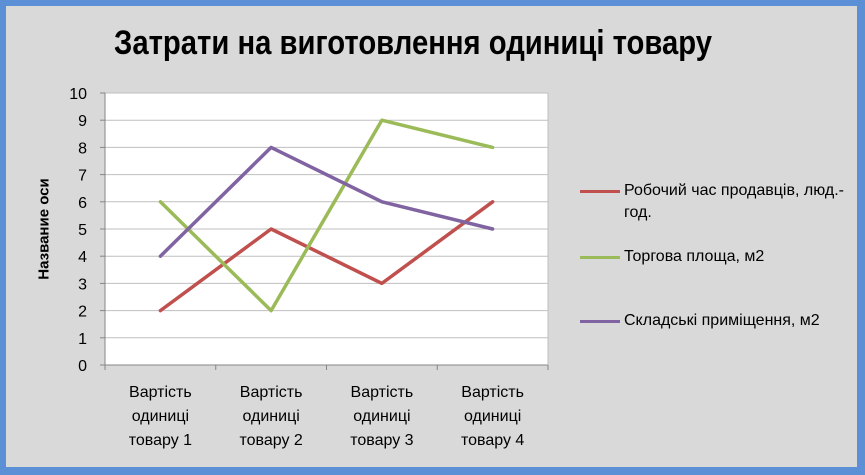  What do you see at coordinates (82, 121) in the screenshot?
I see `y-tick-label: 9` at bounding box center [82, 121].